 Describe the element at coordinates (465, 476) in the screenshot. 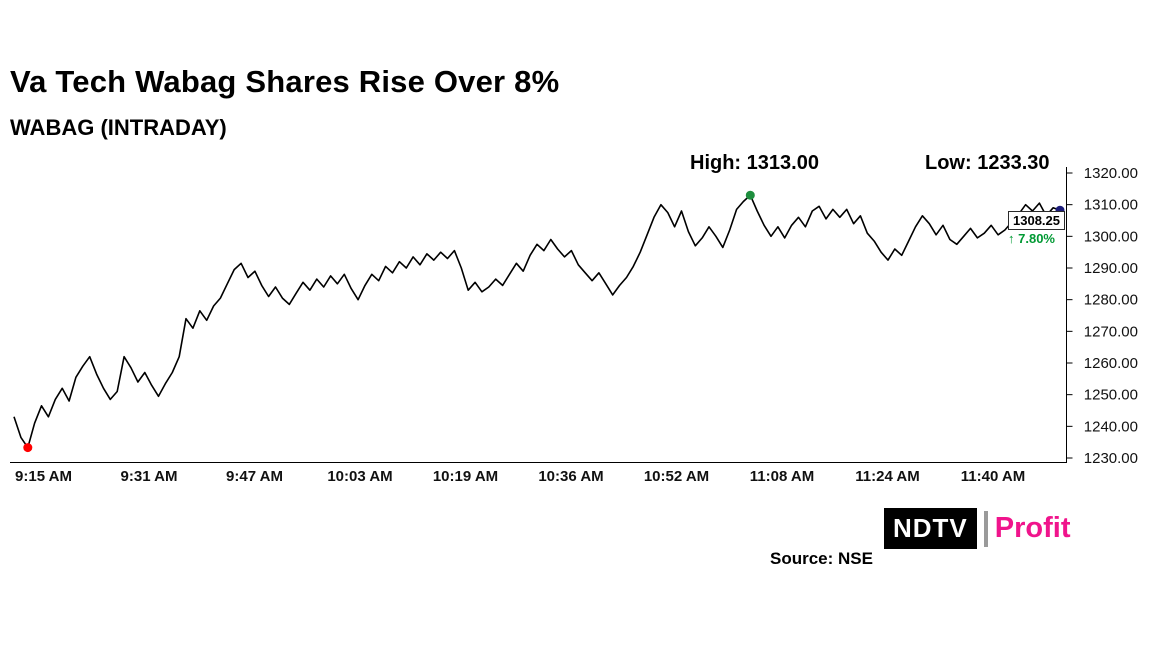

I see `x-tick-label: 10:19 AM` at that location.